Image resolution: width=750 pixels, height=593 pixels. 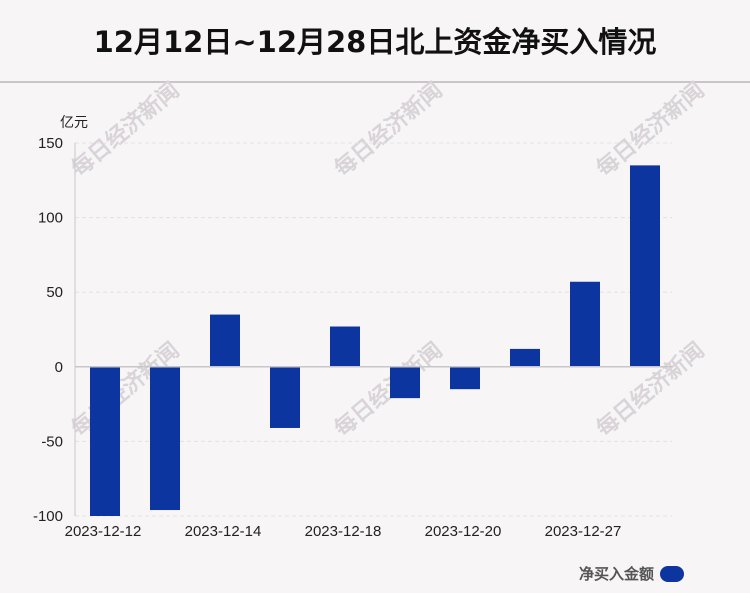 What do you see at coordinates (50, 143) in the screenshot?
I see `y-tick-label: 150` at bounding box center [50, 143].